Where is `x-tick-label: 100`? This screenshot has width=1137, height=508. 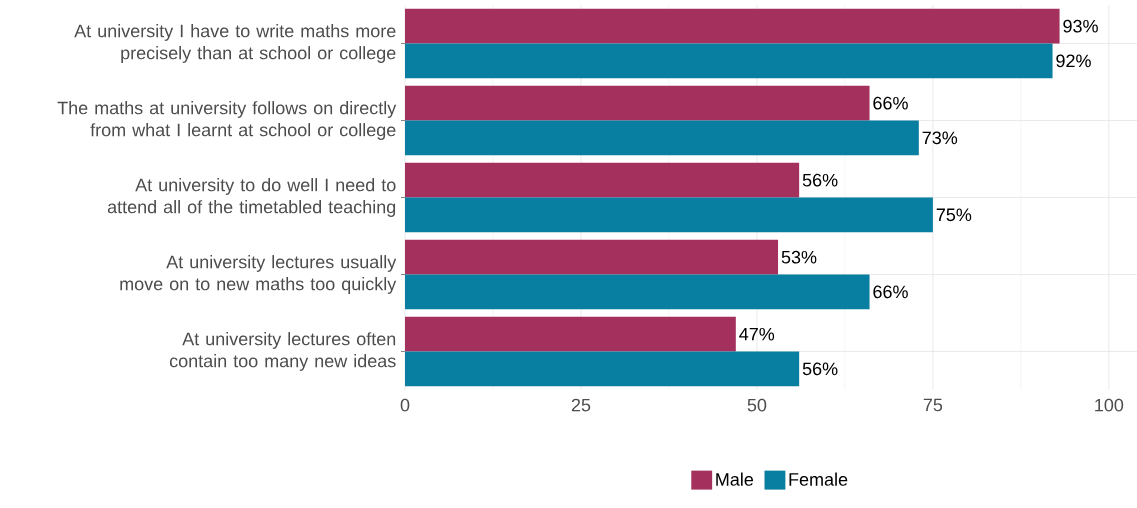
x-tick-label: 100 is located at coordinates (1109, 405).